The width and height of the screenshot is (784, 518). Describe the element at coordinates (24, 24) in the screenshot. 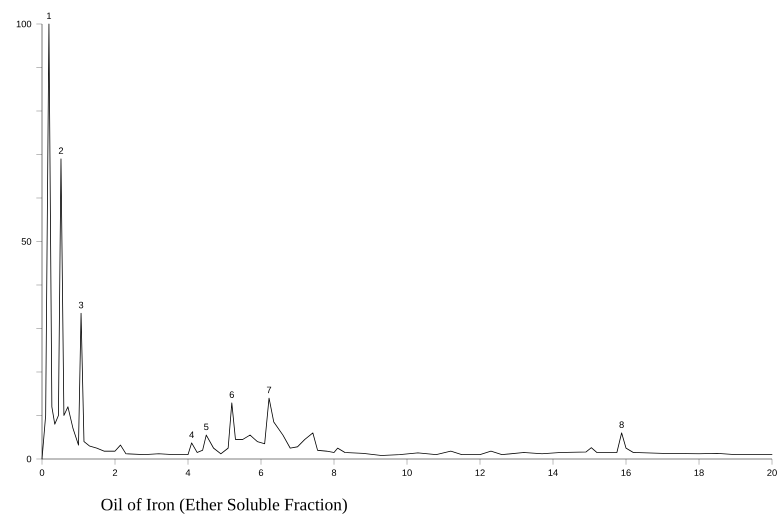

I see `y-tick-label: 100` at that location.